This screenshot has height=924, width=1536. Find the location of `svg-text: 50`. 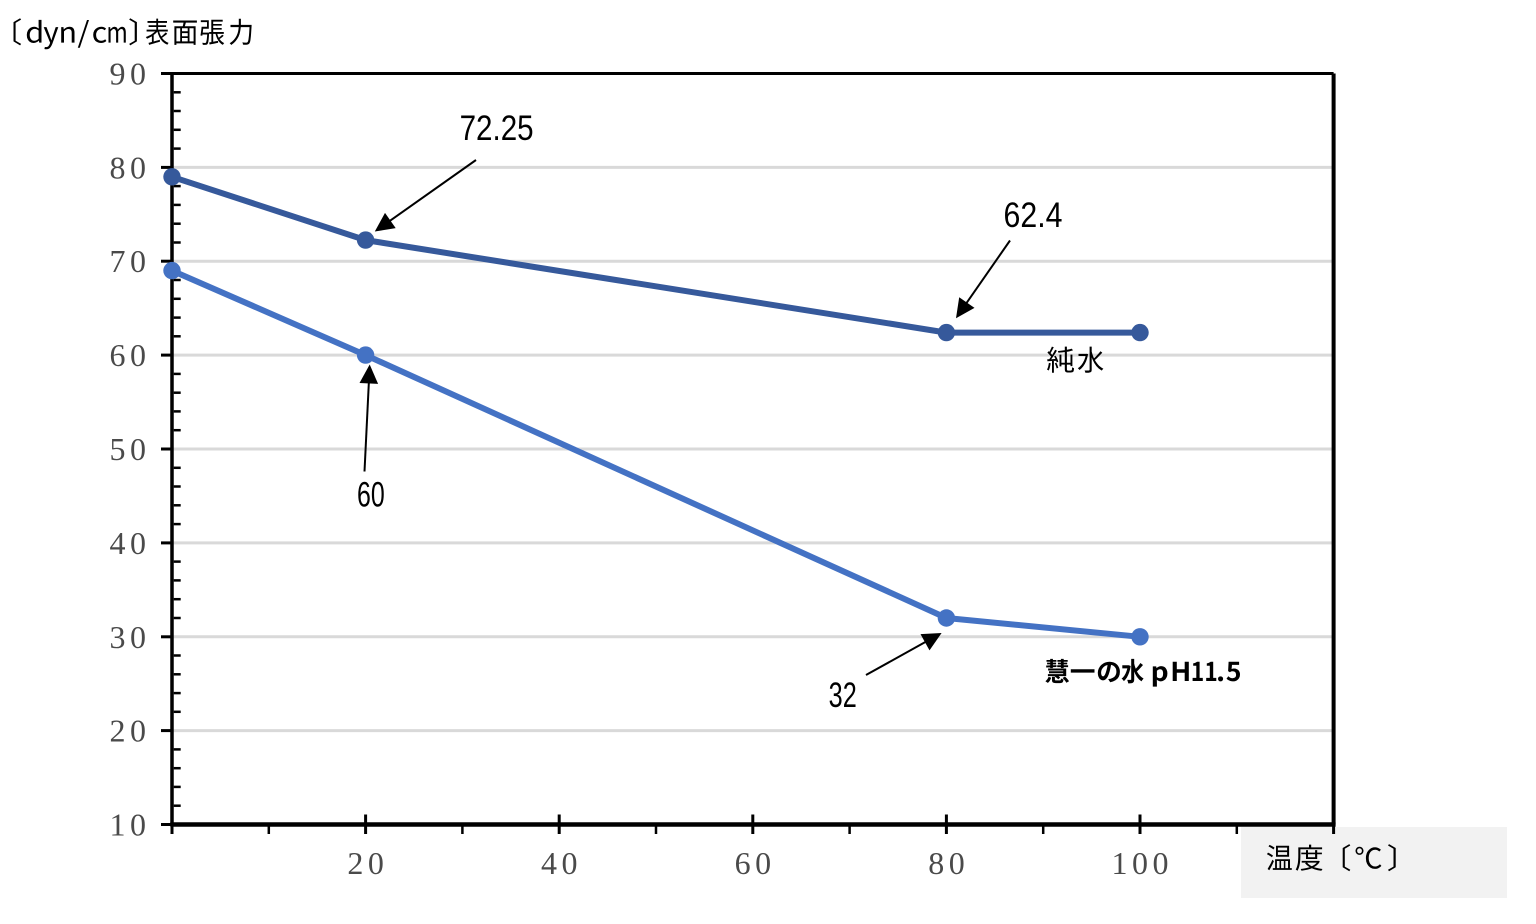

svg-text: 50 is located at coordinates (130, 449).